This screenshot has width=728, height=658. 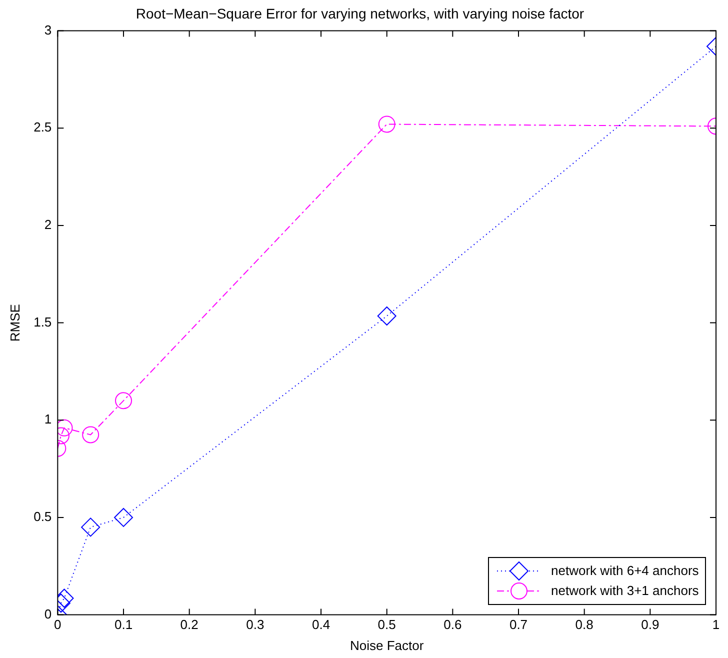 I want to click on x-tick-label: 0.9, so click(x=650, y=624).